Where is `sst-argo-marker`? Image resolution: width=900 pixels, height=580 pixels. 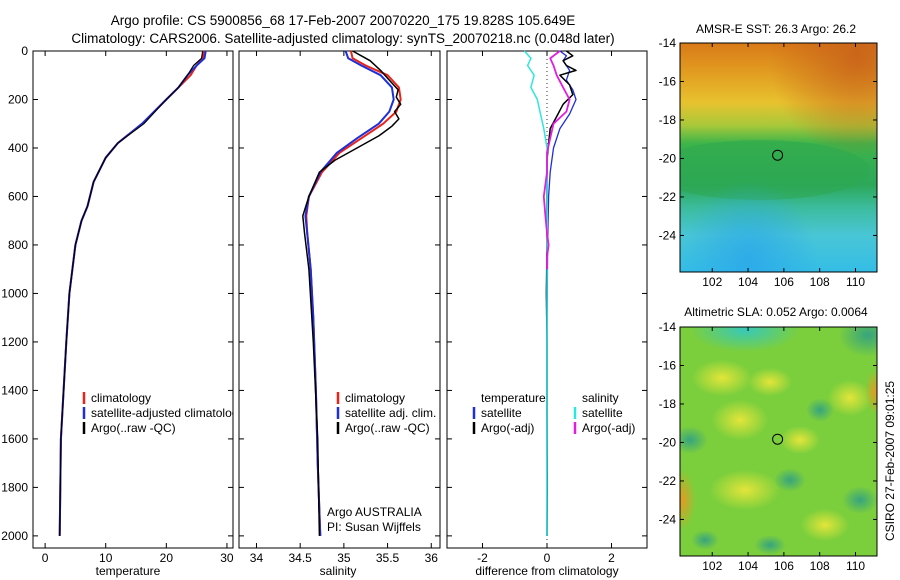
sst-argo-marker is located at coordinates (778, 155).